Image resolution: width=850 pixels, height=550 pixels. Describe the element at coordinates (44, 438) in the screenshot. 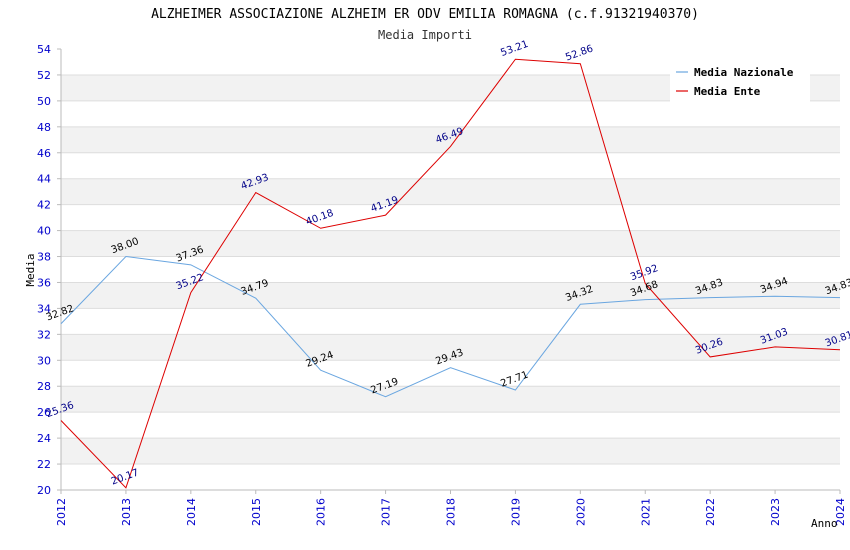

I see `y-tick-label: 24` at that location.